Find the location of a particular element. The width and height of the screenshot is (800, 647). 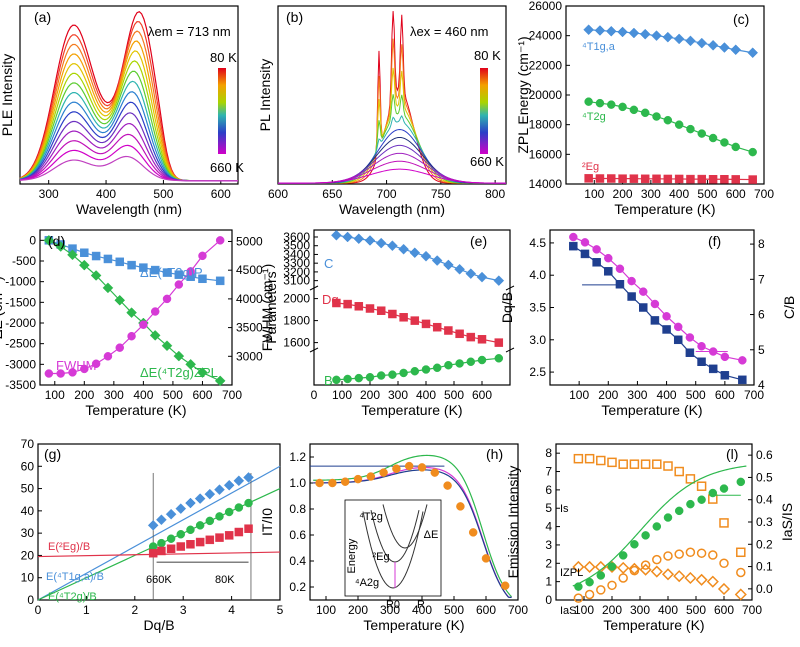

x-tick-label-l: 400 is located at coordinates (668, 610).